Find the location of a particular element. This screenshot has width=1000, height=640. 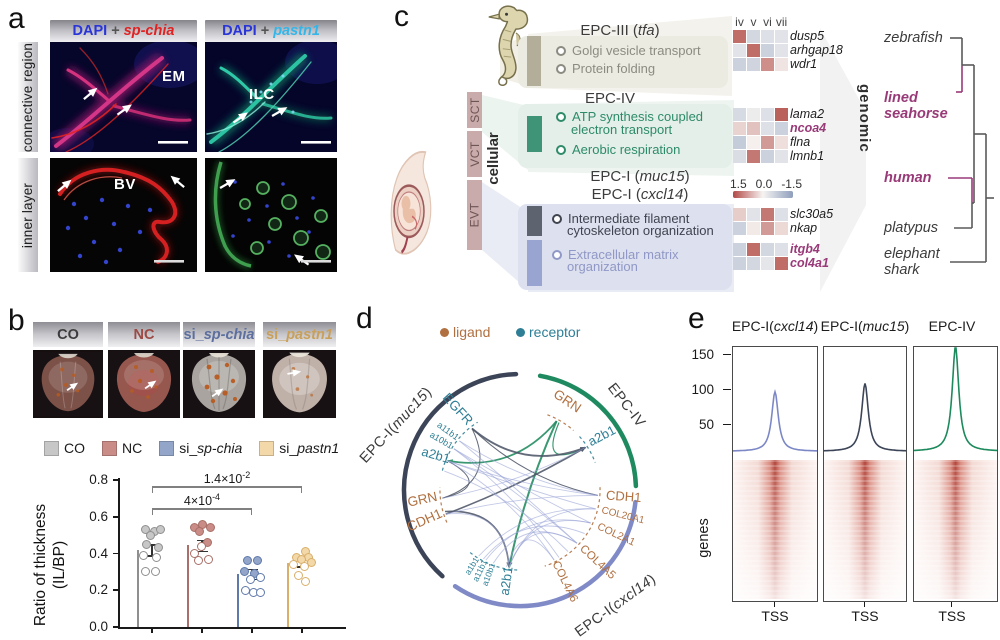

scale-bar is located at coordinates (169, 261).